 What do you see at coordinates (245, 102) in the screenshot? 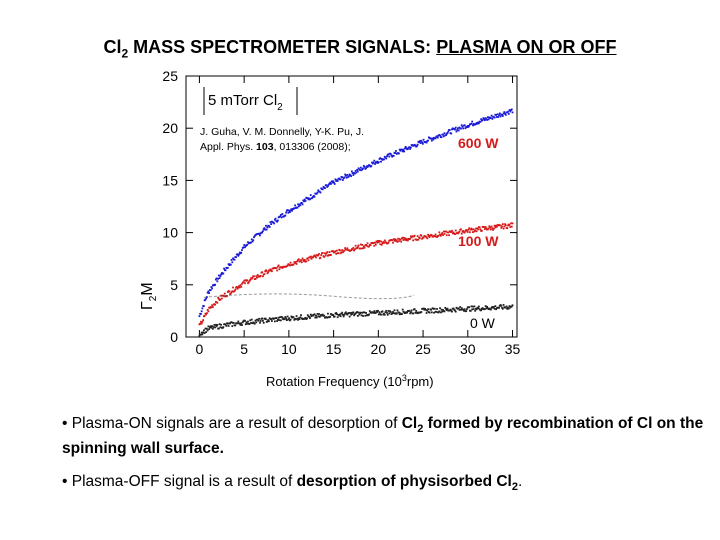
I see `condition-label: 5 mTorr Cl2` at bounding box center [245, 102].